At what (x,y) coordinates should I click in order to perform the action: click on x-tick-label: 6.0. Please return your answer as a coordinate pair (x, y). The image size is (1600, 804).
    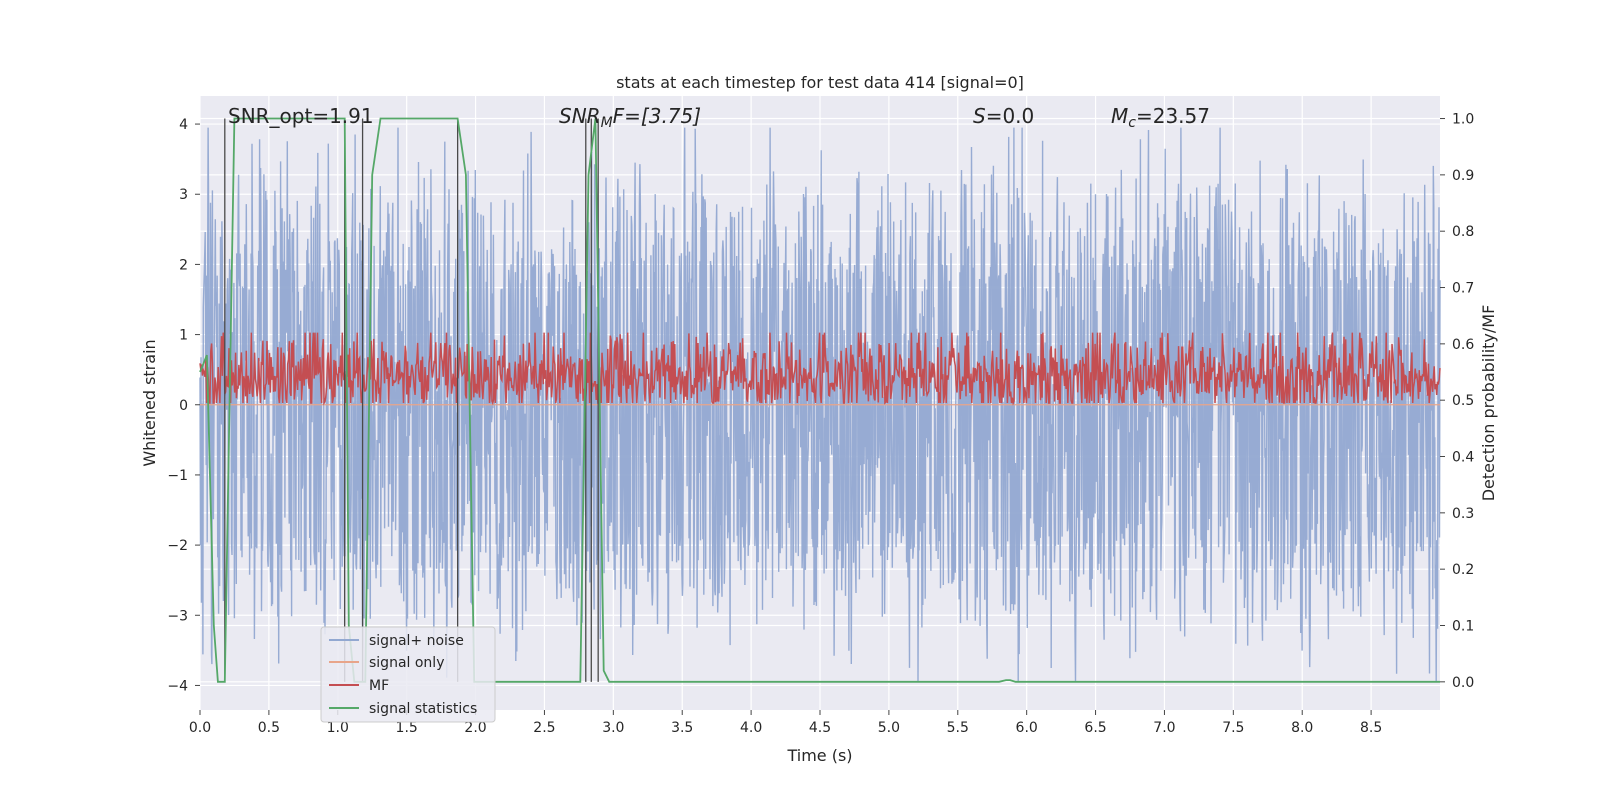
    Looking at the image, I should click on (1027, 728).